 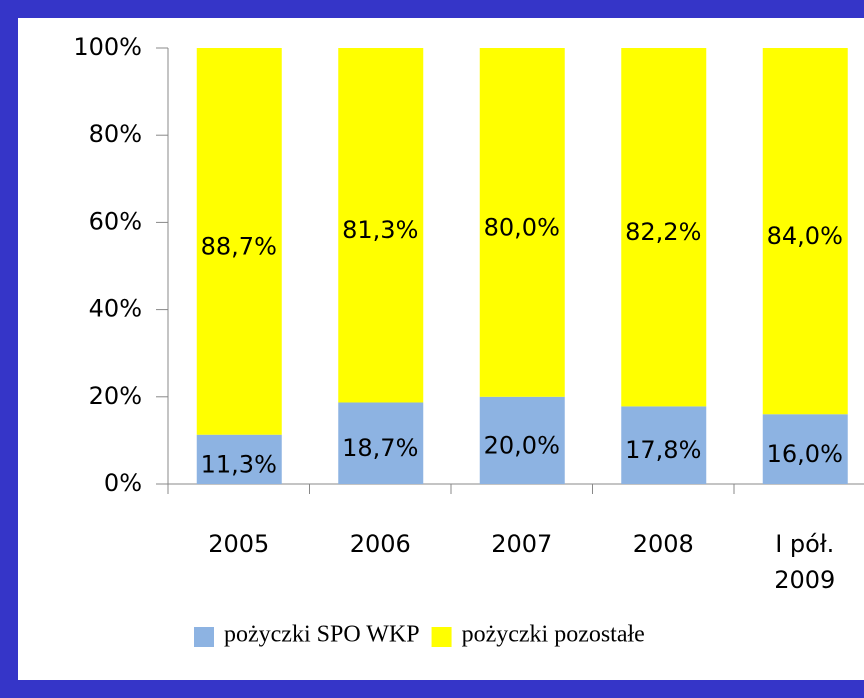 What do you see at coordinates (663, 232) in the screenshot?
I see `data-label: 82,2%` at bounding box center [663, 232].